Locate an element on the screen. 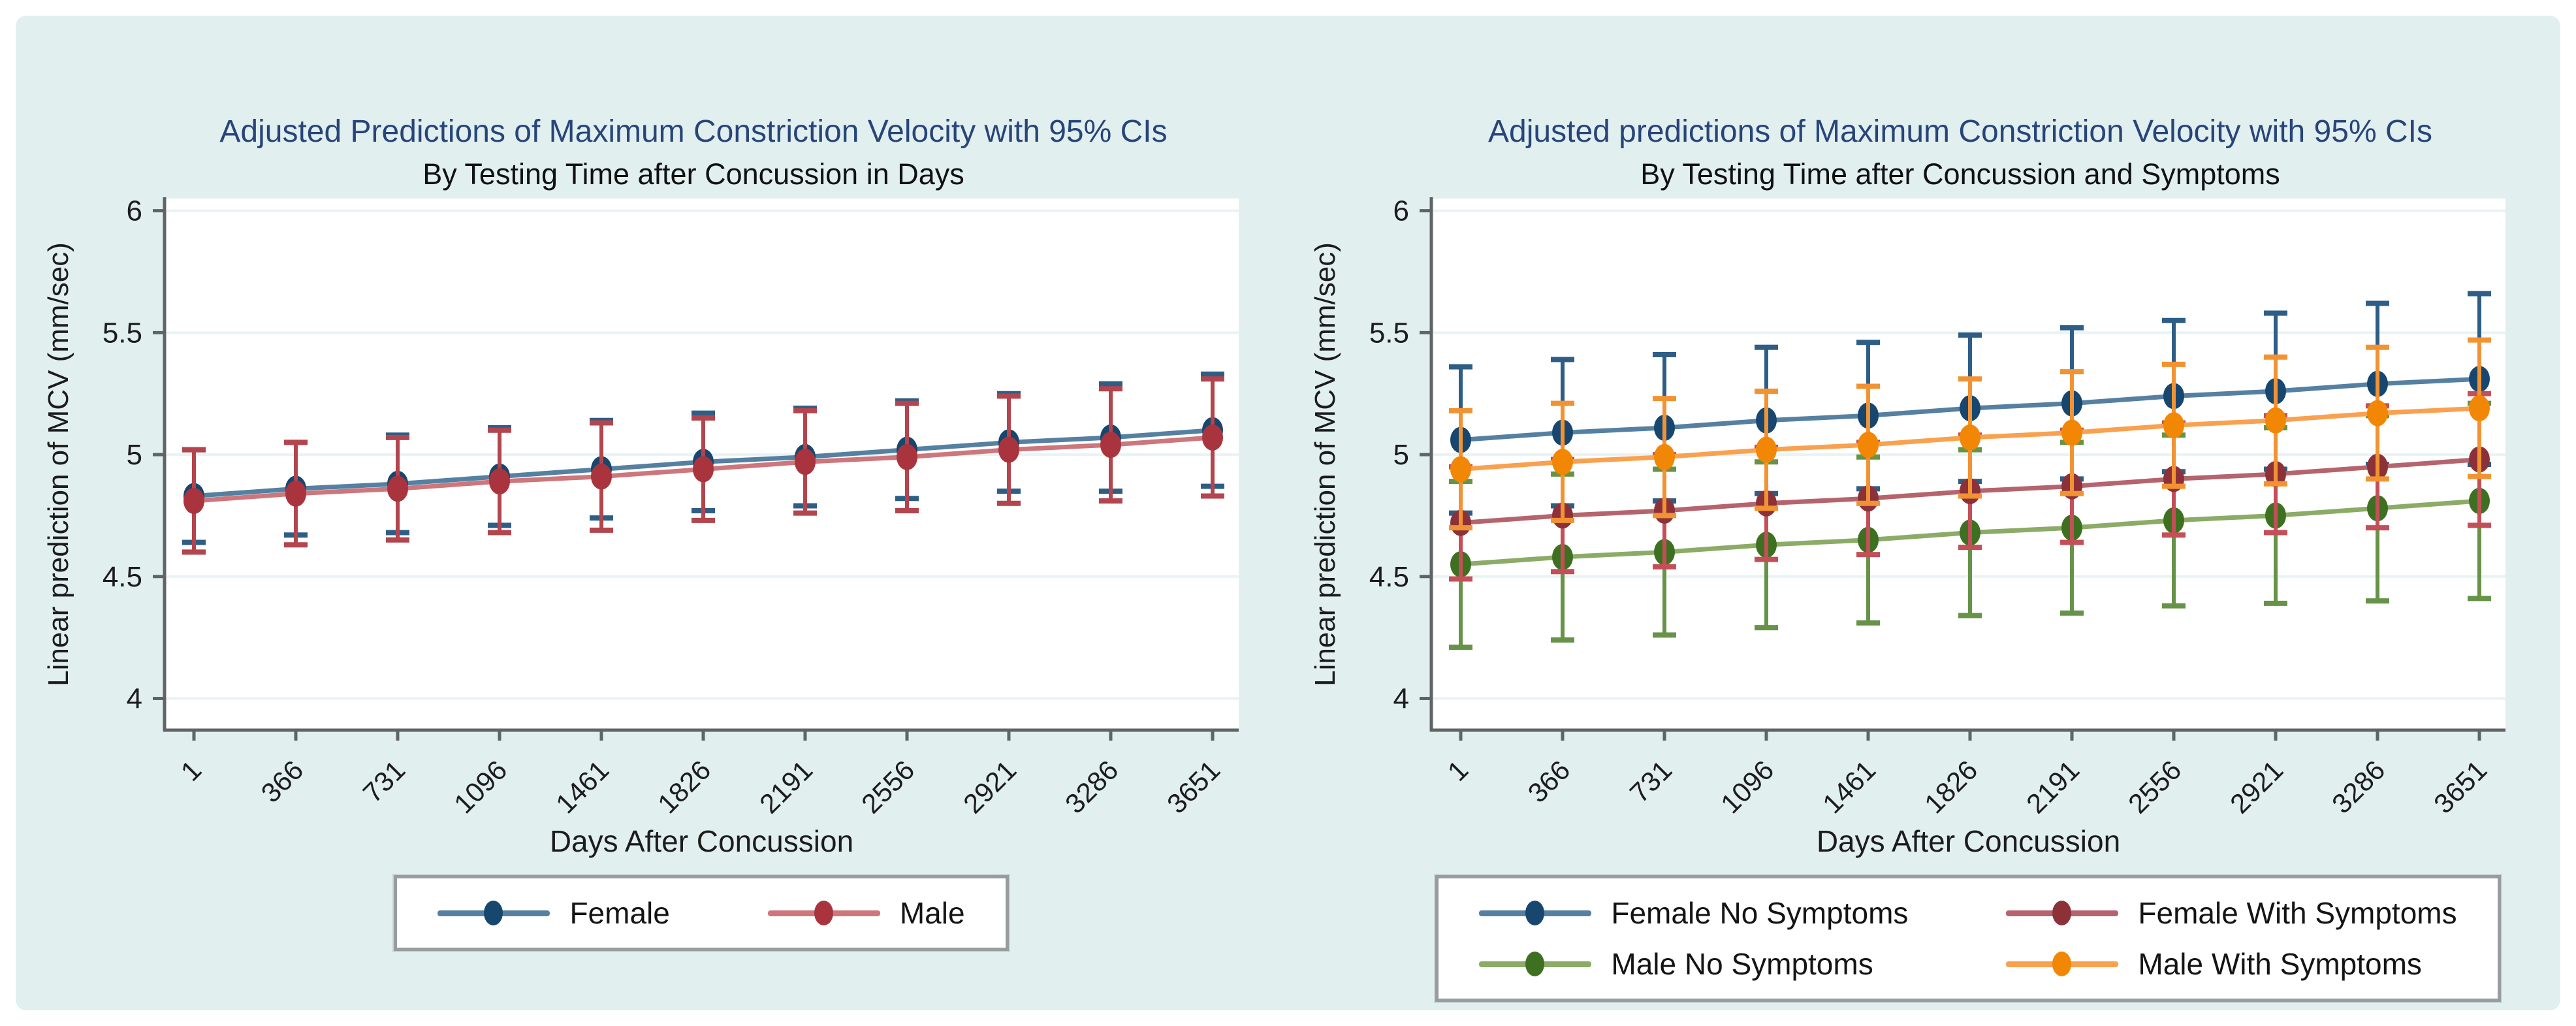 The width and height of the screenshot is (2576, 1026). legend-label: Male No Symptoms is located at coordinates (1742, 964).